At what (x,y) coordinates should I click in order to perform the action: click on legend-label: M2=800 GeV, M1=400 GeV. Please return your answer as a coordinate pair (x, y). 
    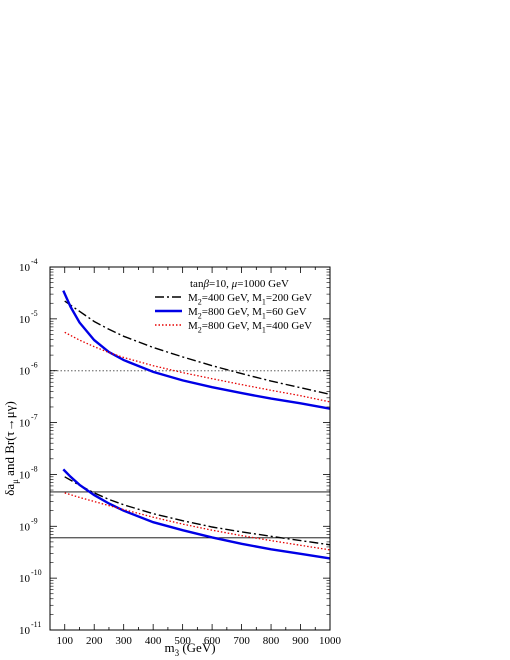
    Looking at the image, I should click on (250, 327).